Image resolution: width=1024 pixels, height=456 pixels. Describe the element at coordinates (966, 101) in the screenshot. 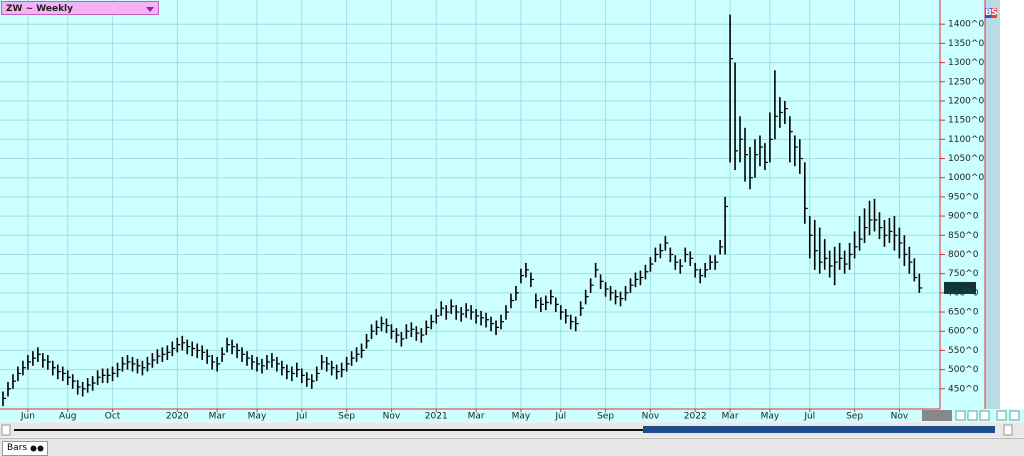

I see `y-tick-label: 1200^0` at that location.